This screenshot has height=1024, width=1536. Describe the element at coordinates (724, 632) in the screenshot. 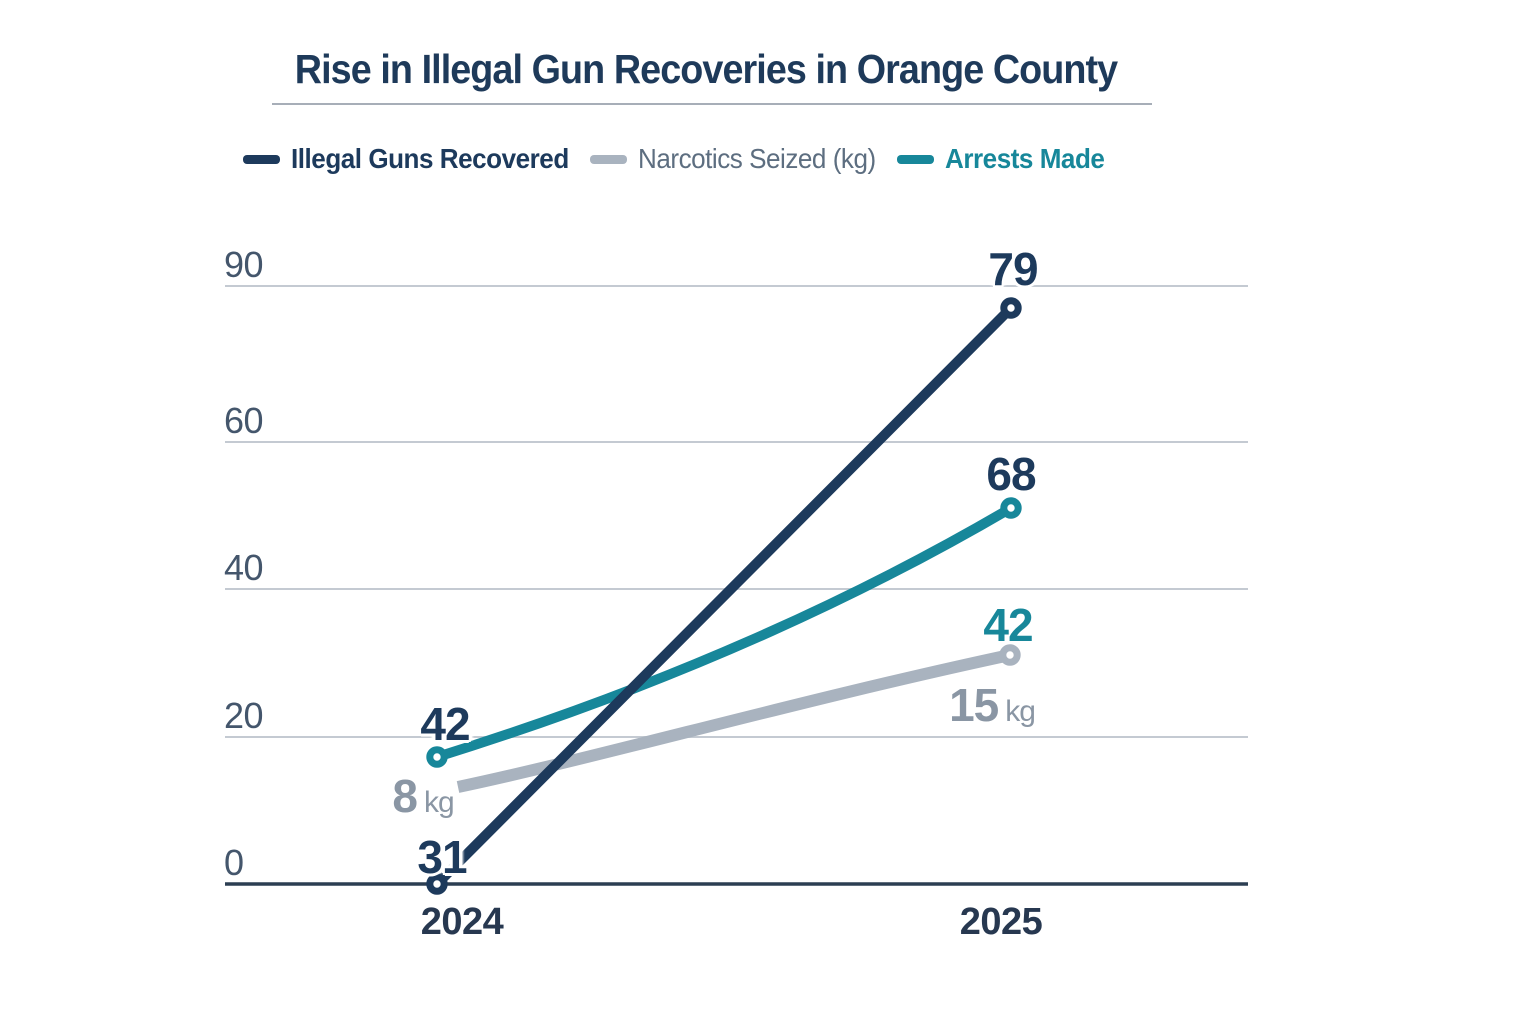

I see `series-line-arrests` at that location.